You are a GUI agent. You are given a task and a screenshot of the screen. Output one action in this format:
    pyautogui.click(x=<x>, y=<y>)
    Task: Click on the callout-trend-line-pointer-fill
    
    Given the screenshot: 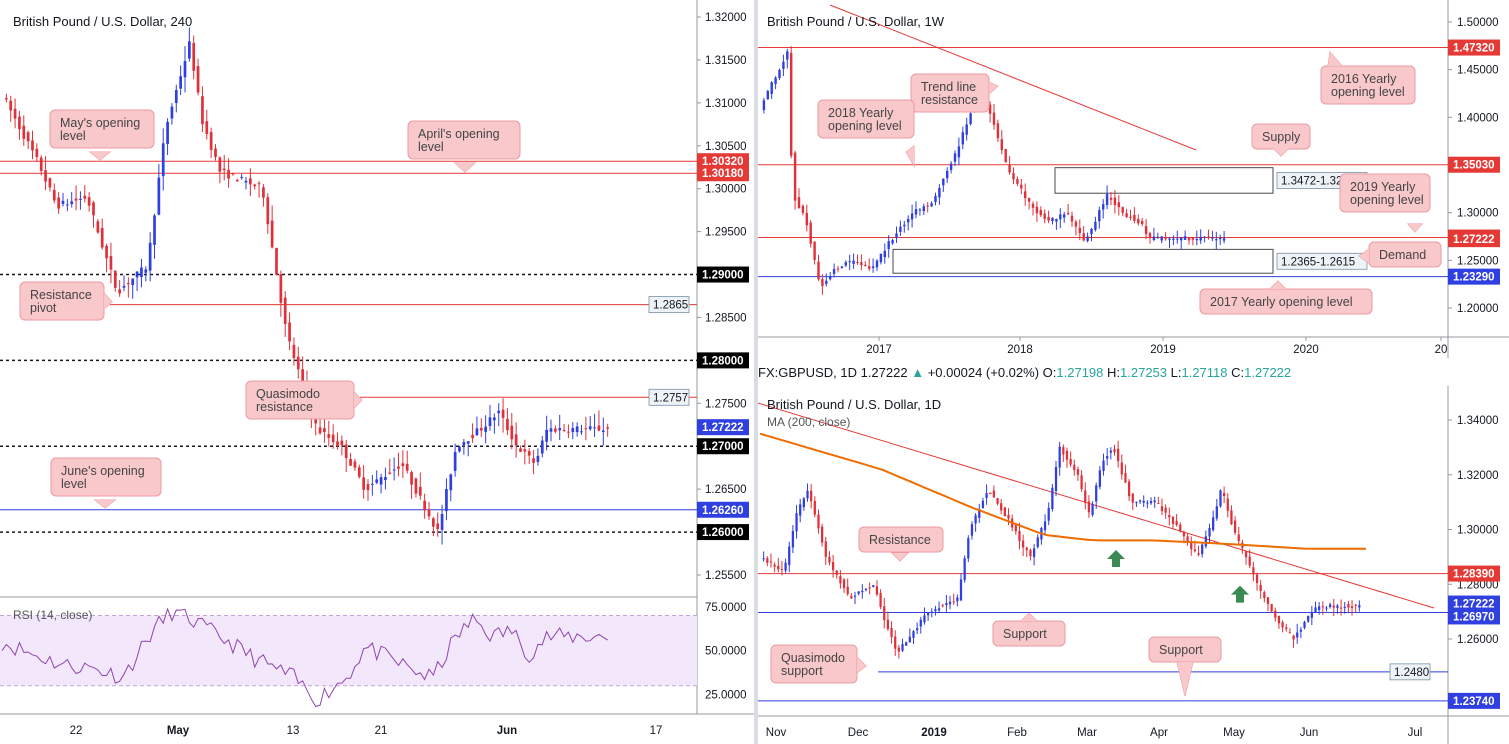 What is the action you would take?
    pyautogui.click(x=993, y=88)
    